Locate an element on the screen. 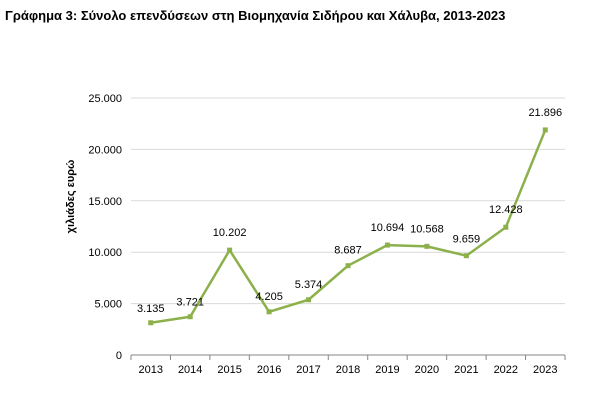 This screenshot has width=616, height=413. y-tick-label: 0 is located at coordinates (119, 356).